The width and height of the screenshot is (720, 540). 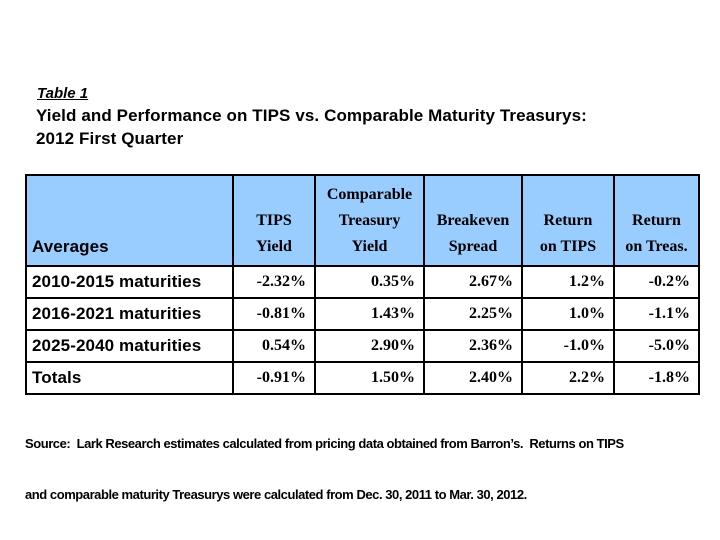 I want to click on row-label-cell: 2025-2040 maturities, so click(x=129, y=346).